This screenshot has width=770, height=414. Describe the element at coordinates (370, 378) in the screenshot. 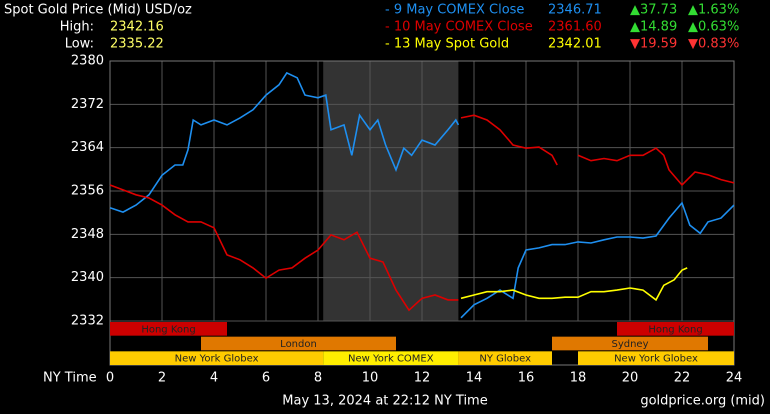

I see `x-tick-label: 10` at that location.